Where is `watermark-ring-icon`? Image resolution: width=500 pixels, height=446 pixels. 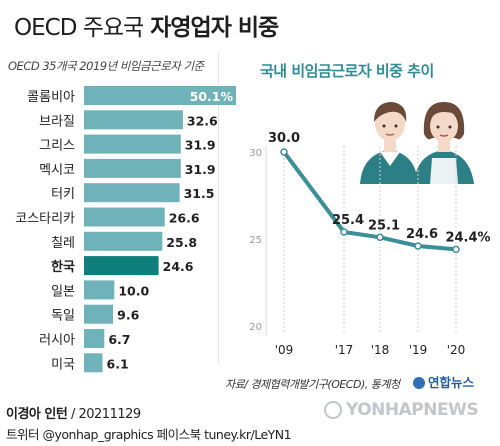 watermark-ring-icon is located at coordinates (333, 410).